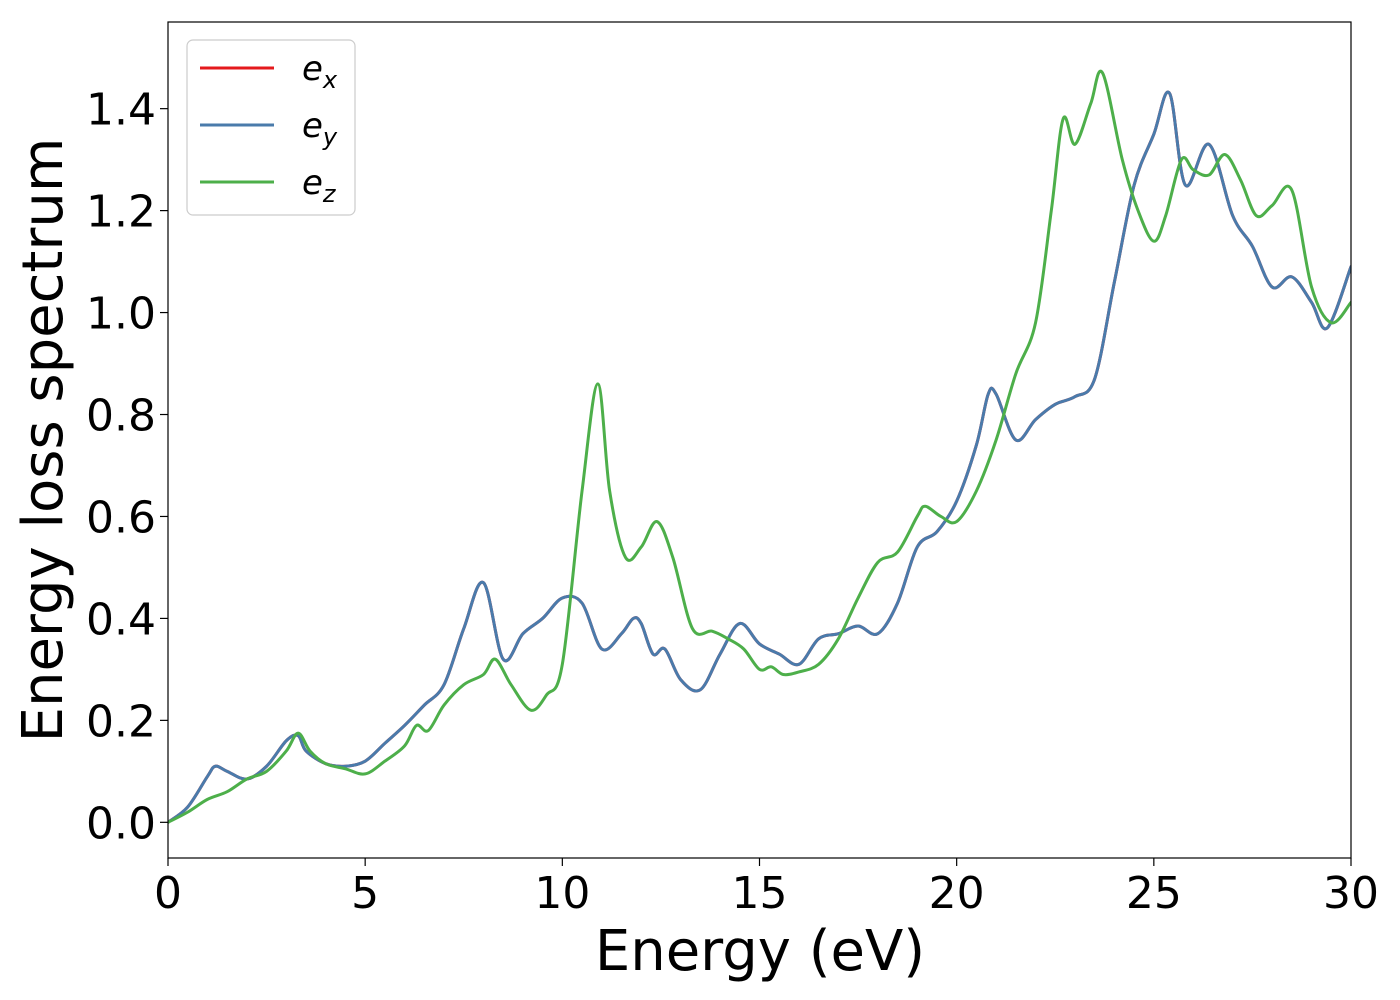 The height and width of the screenshot is (1000, 1400). I want to click on x-tick-label: 15, so click(760, 893).